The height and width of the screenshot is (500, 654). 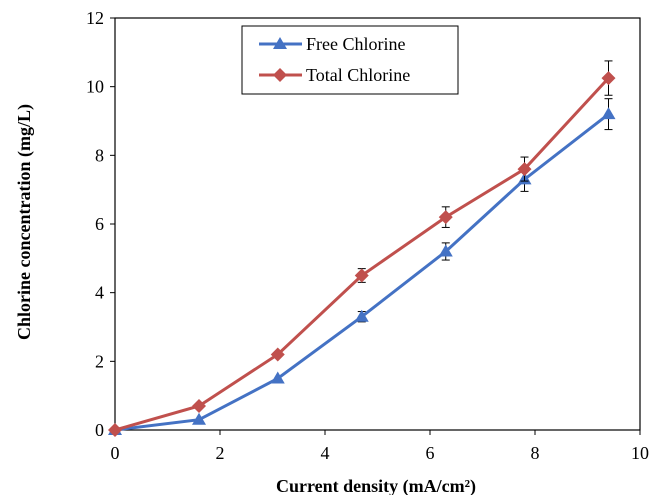 I want to click on legend-label: Total Chlorine, so click(x=358, y=75).